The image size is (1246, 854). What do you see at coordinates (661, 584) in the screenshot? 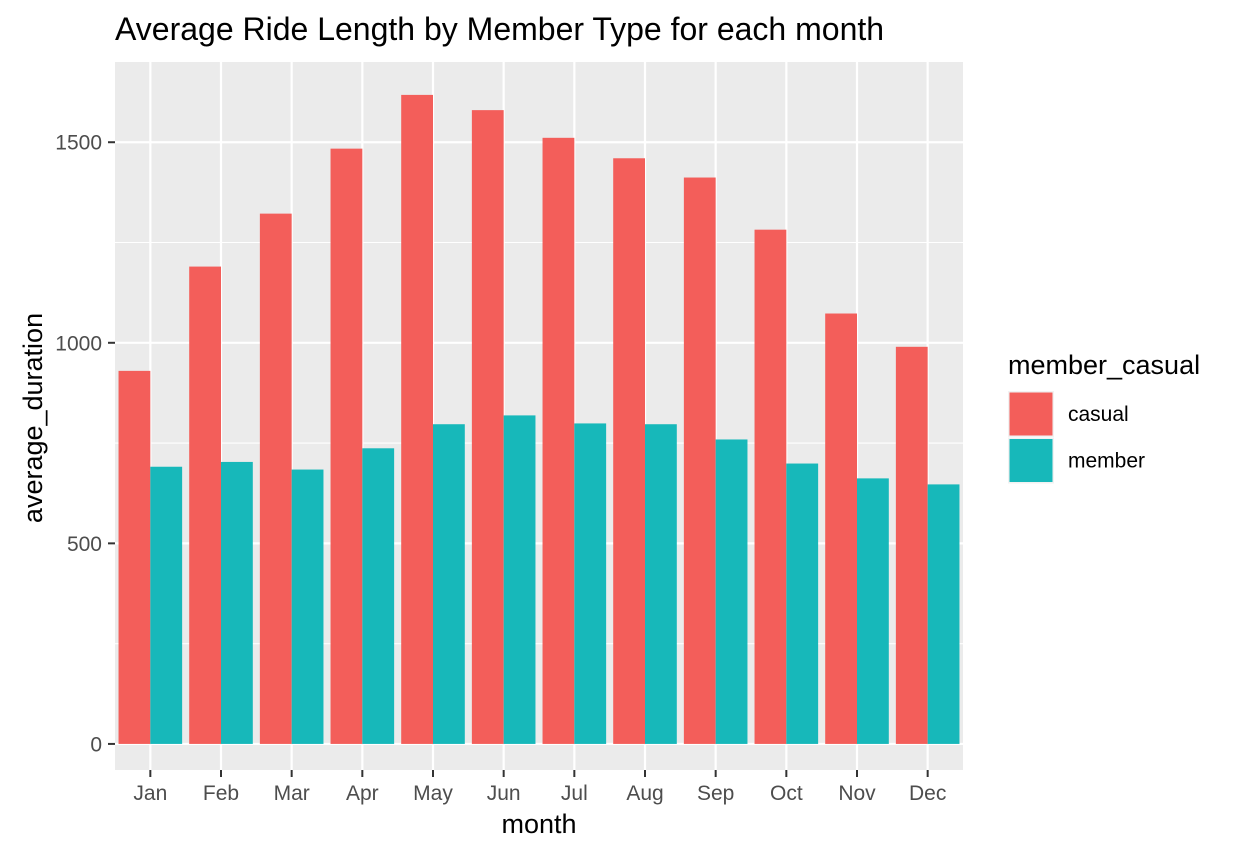
I see `bar-member-aug` at bounding box center [661, 584].